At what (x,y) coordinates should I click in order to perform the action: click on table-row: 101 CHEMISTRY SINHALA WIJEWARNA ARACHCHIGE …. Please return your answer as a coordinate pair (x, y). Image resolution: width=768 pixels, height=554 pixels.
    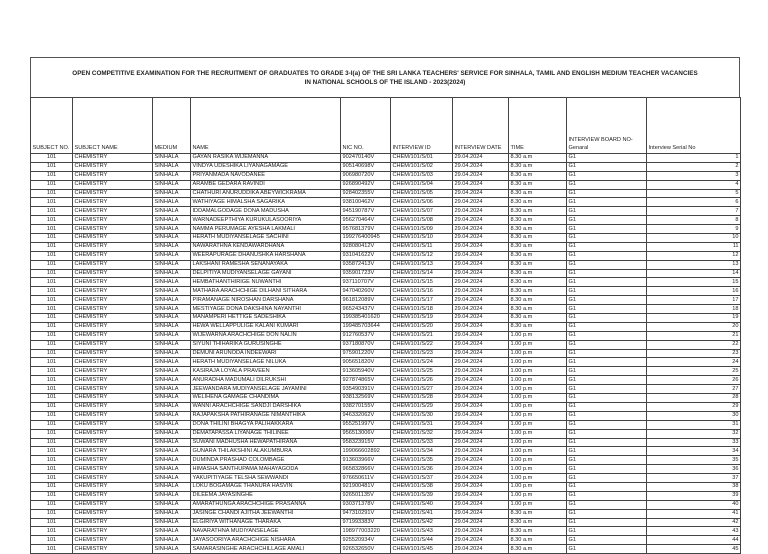
    Looking at the image, I should click on (385, 335).